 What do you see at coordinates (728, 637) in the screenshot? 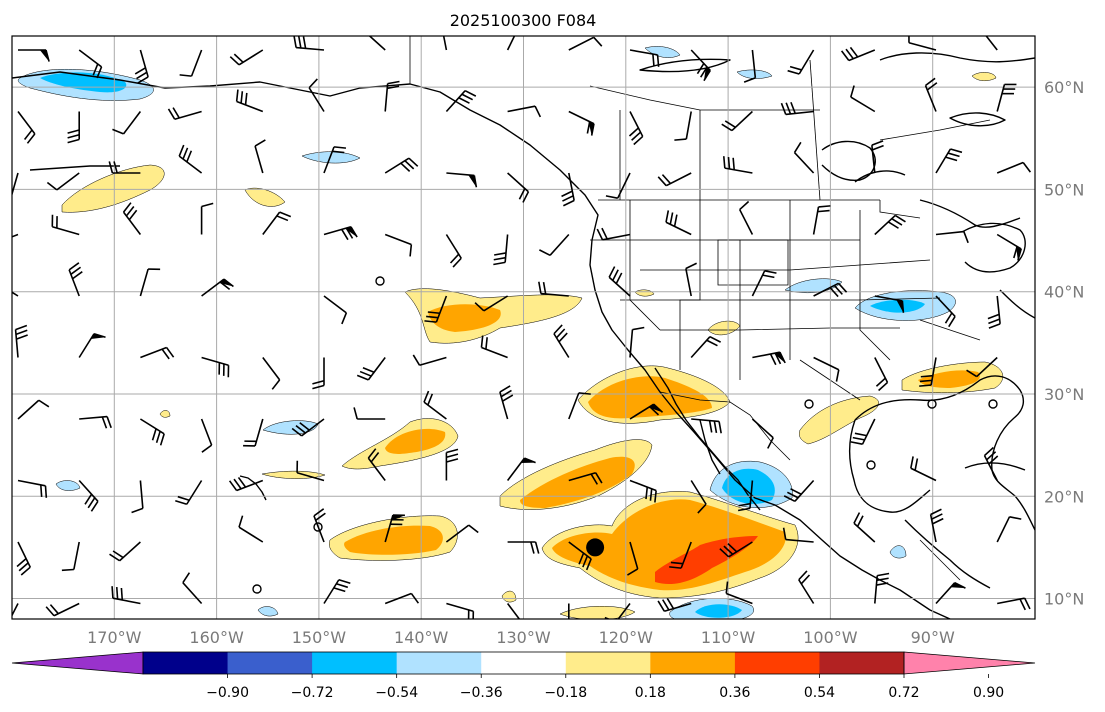
I see `longitude-tick-label: 110°W` at bounding box center [728, 637].